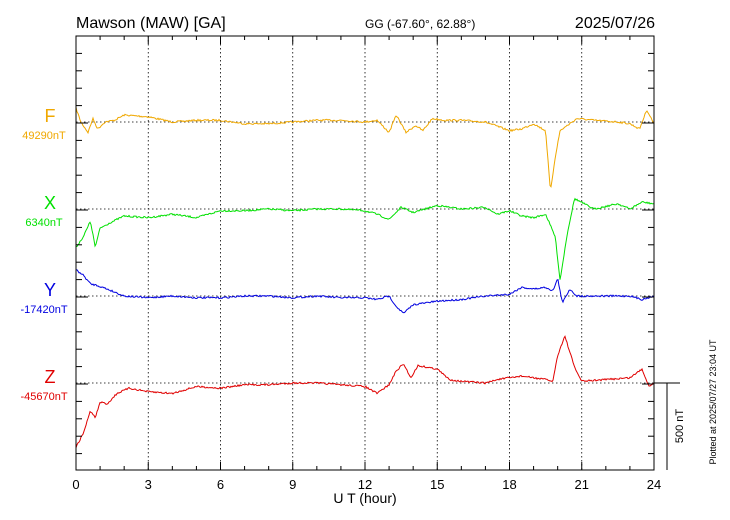 Image resolution: width=730 pixels, height=520 pixels. I want to click on plot-date: 2025/07/26, so click(615, 23).